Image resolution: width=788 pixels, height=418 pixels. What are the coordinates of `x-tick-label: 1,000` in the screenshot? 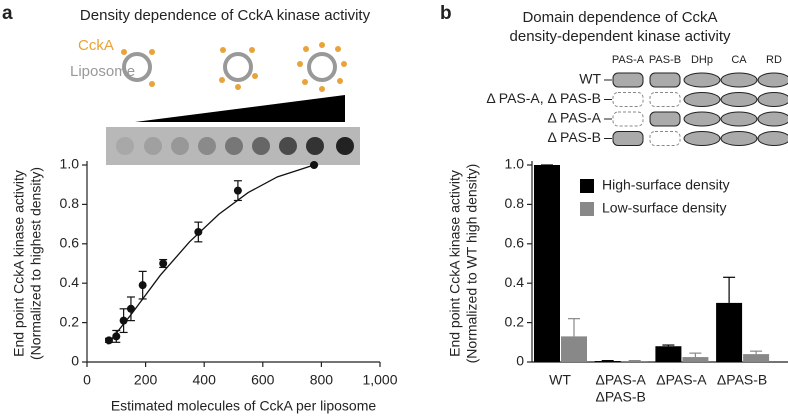 It's located at (379, 380).